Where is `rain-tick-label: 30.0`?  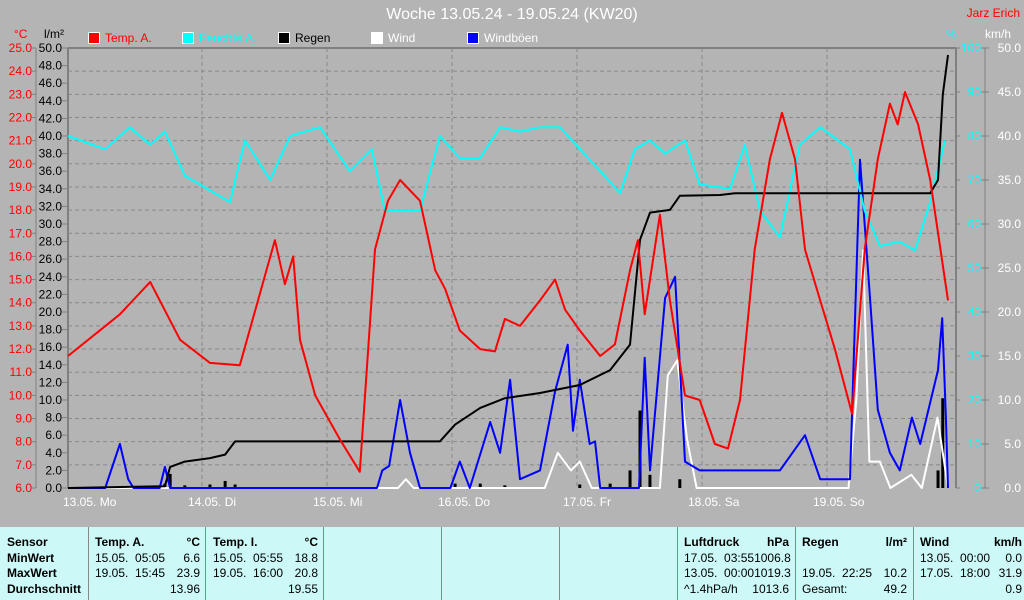
rain-tick-label: 30.0 is located at coordinates (51, 224).